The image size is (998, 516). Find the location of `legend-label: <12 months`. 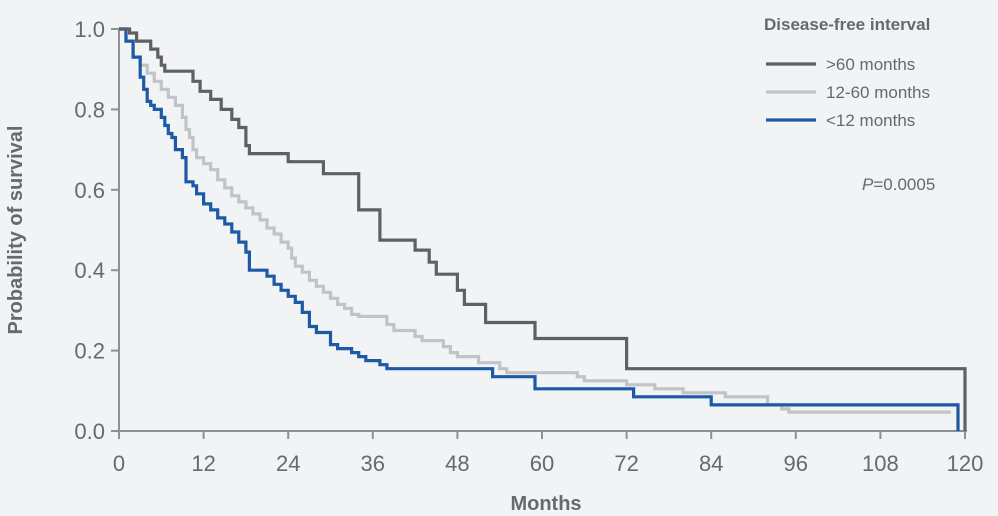

legend-label: <12 months is located at coordinates (870, 120).